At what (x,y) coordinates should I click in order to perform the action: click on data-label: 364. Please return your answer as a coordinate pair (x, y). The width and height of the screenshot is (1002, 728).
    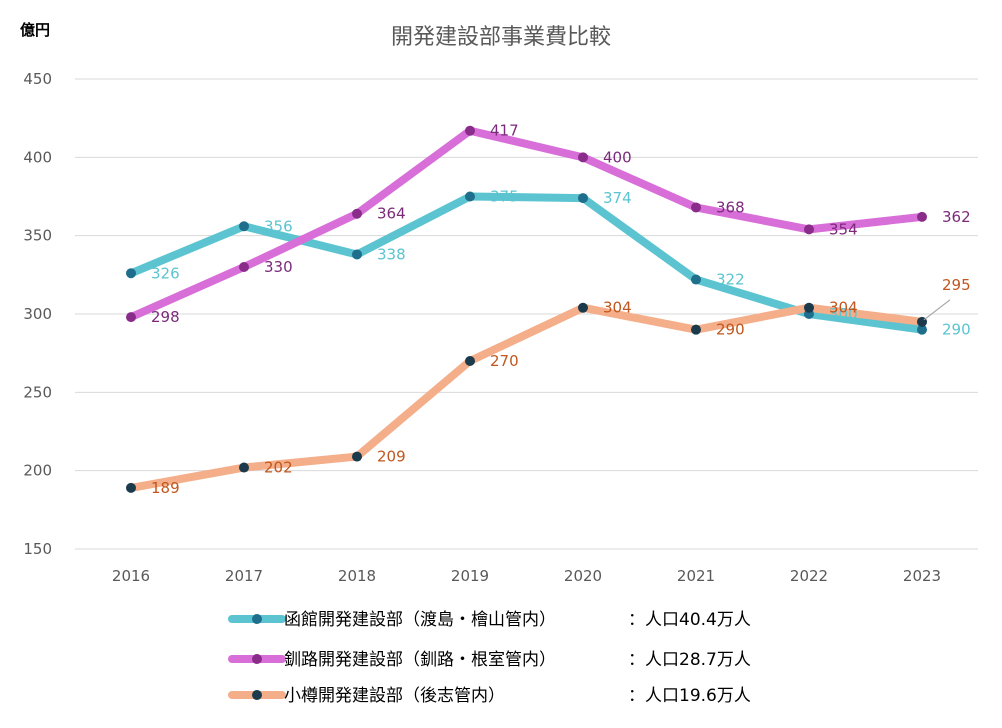
    Looking at the image, I should click on (391, 214).